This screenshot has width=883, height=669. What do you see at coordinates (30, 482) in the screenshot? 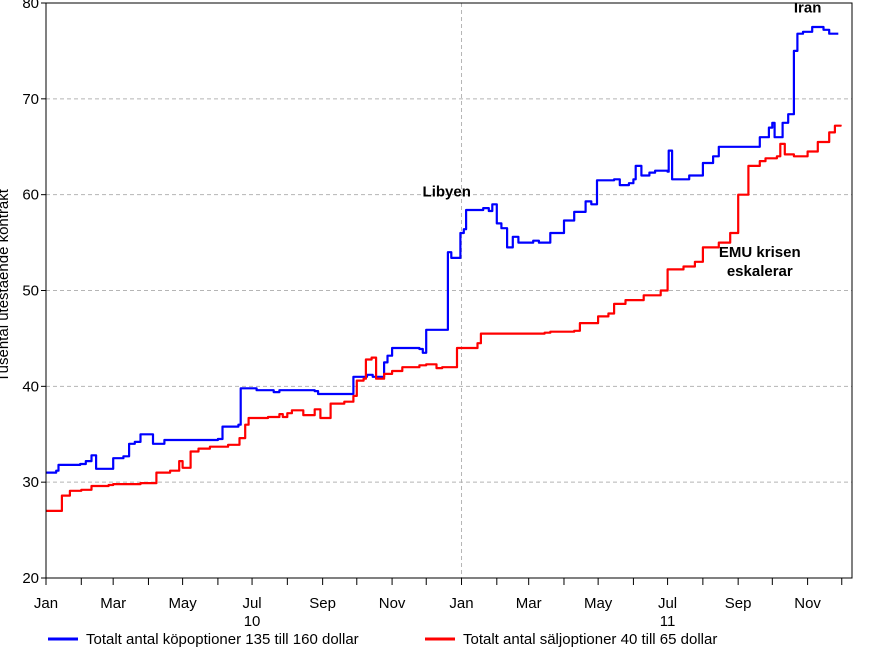
I see `y-tick-label: 30` at bounding box center [30, 482].